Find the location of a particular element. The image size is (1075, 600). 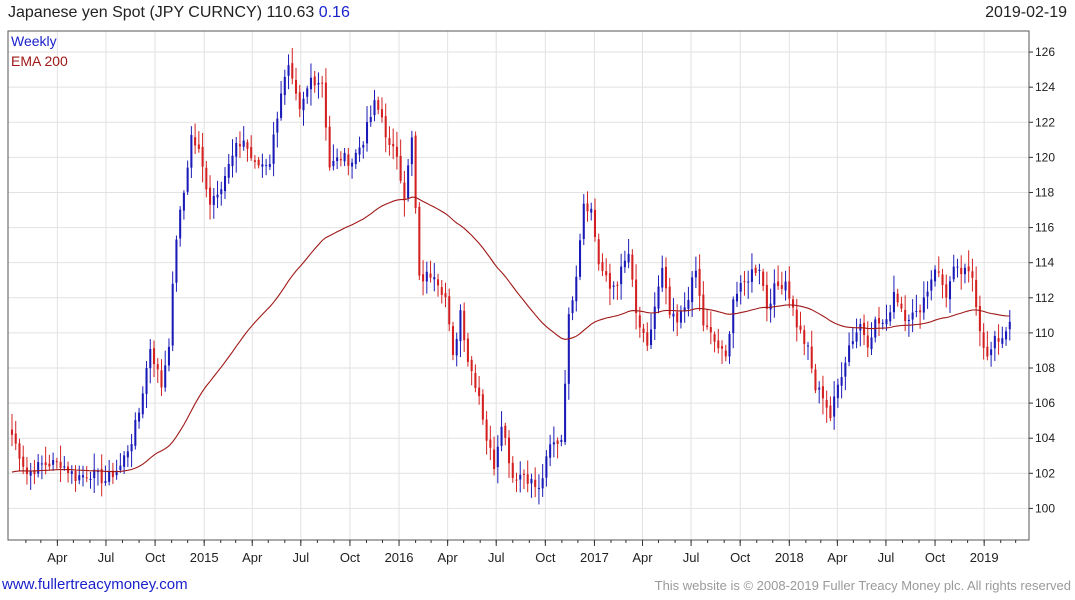

y-tick-label: 116 is located at coordinates (1044, 228).